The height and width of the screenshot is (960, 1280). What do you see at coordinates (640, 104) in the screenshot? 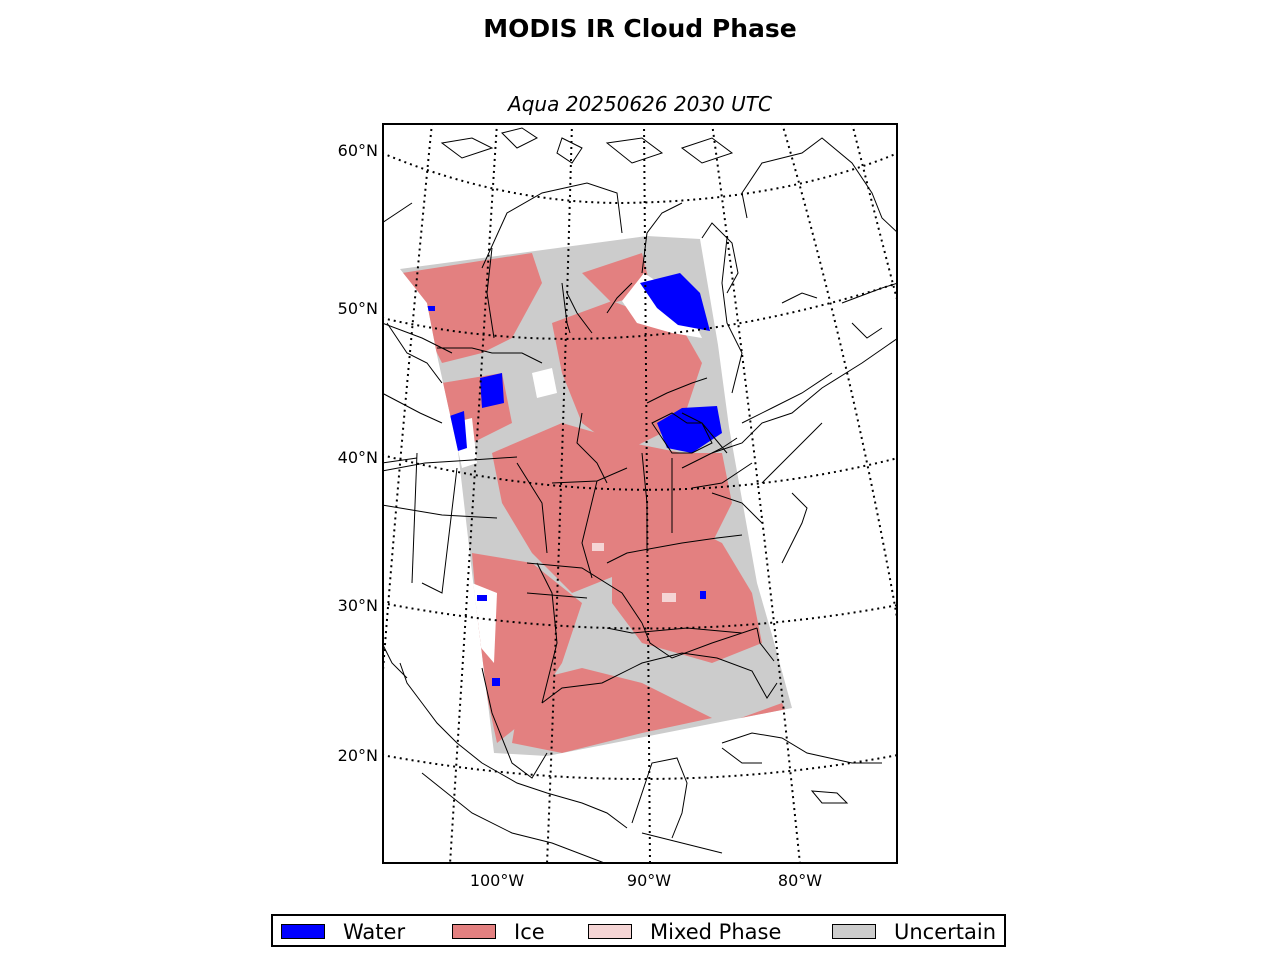
I see `map-subtitle: Aqua 20250626 2030 UTC` at bounding box center [640, 104].